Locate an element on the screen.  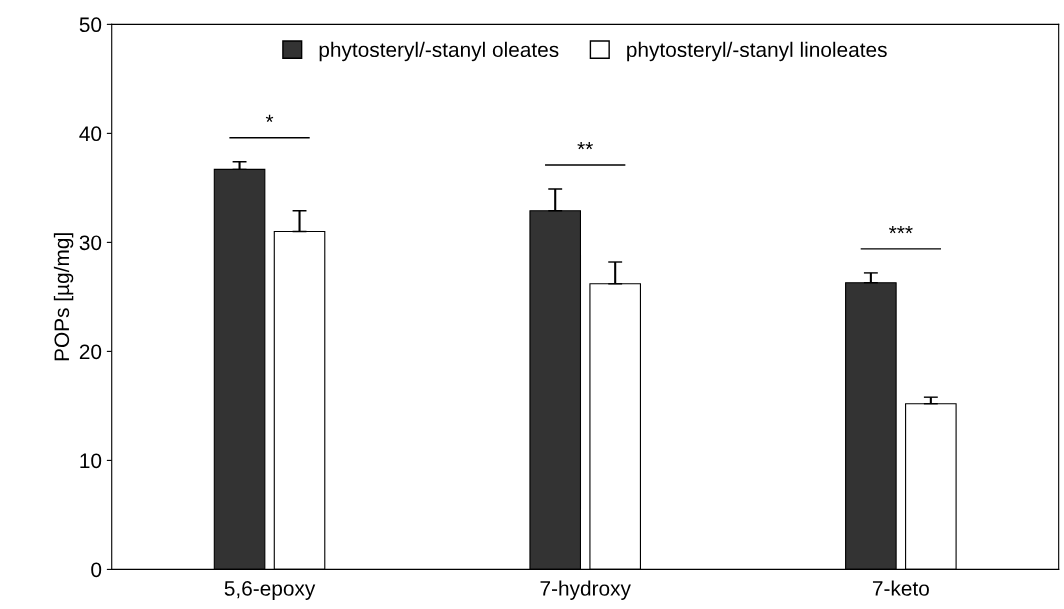
legend-label: phytosteryl/-stanyl linoleates is located at coordinates (757, 51).